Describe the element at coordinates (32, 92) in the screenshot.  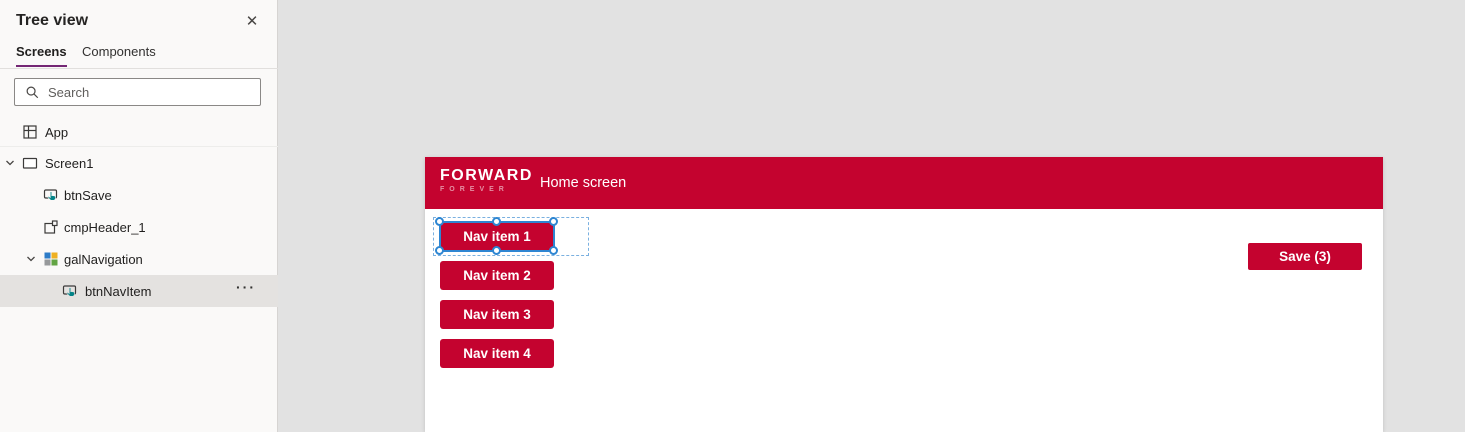
I see `search-icon` at that location.